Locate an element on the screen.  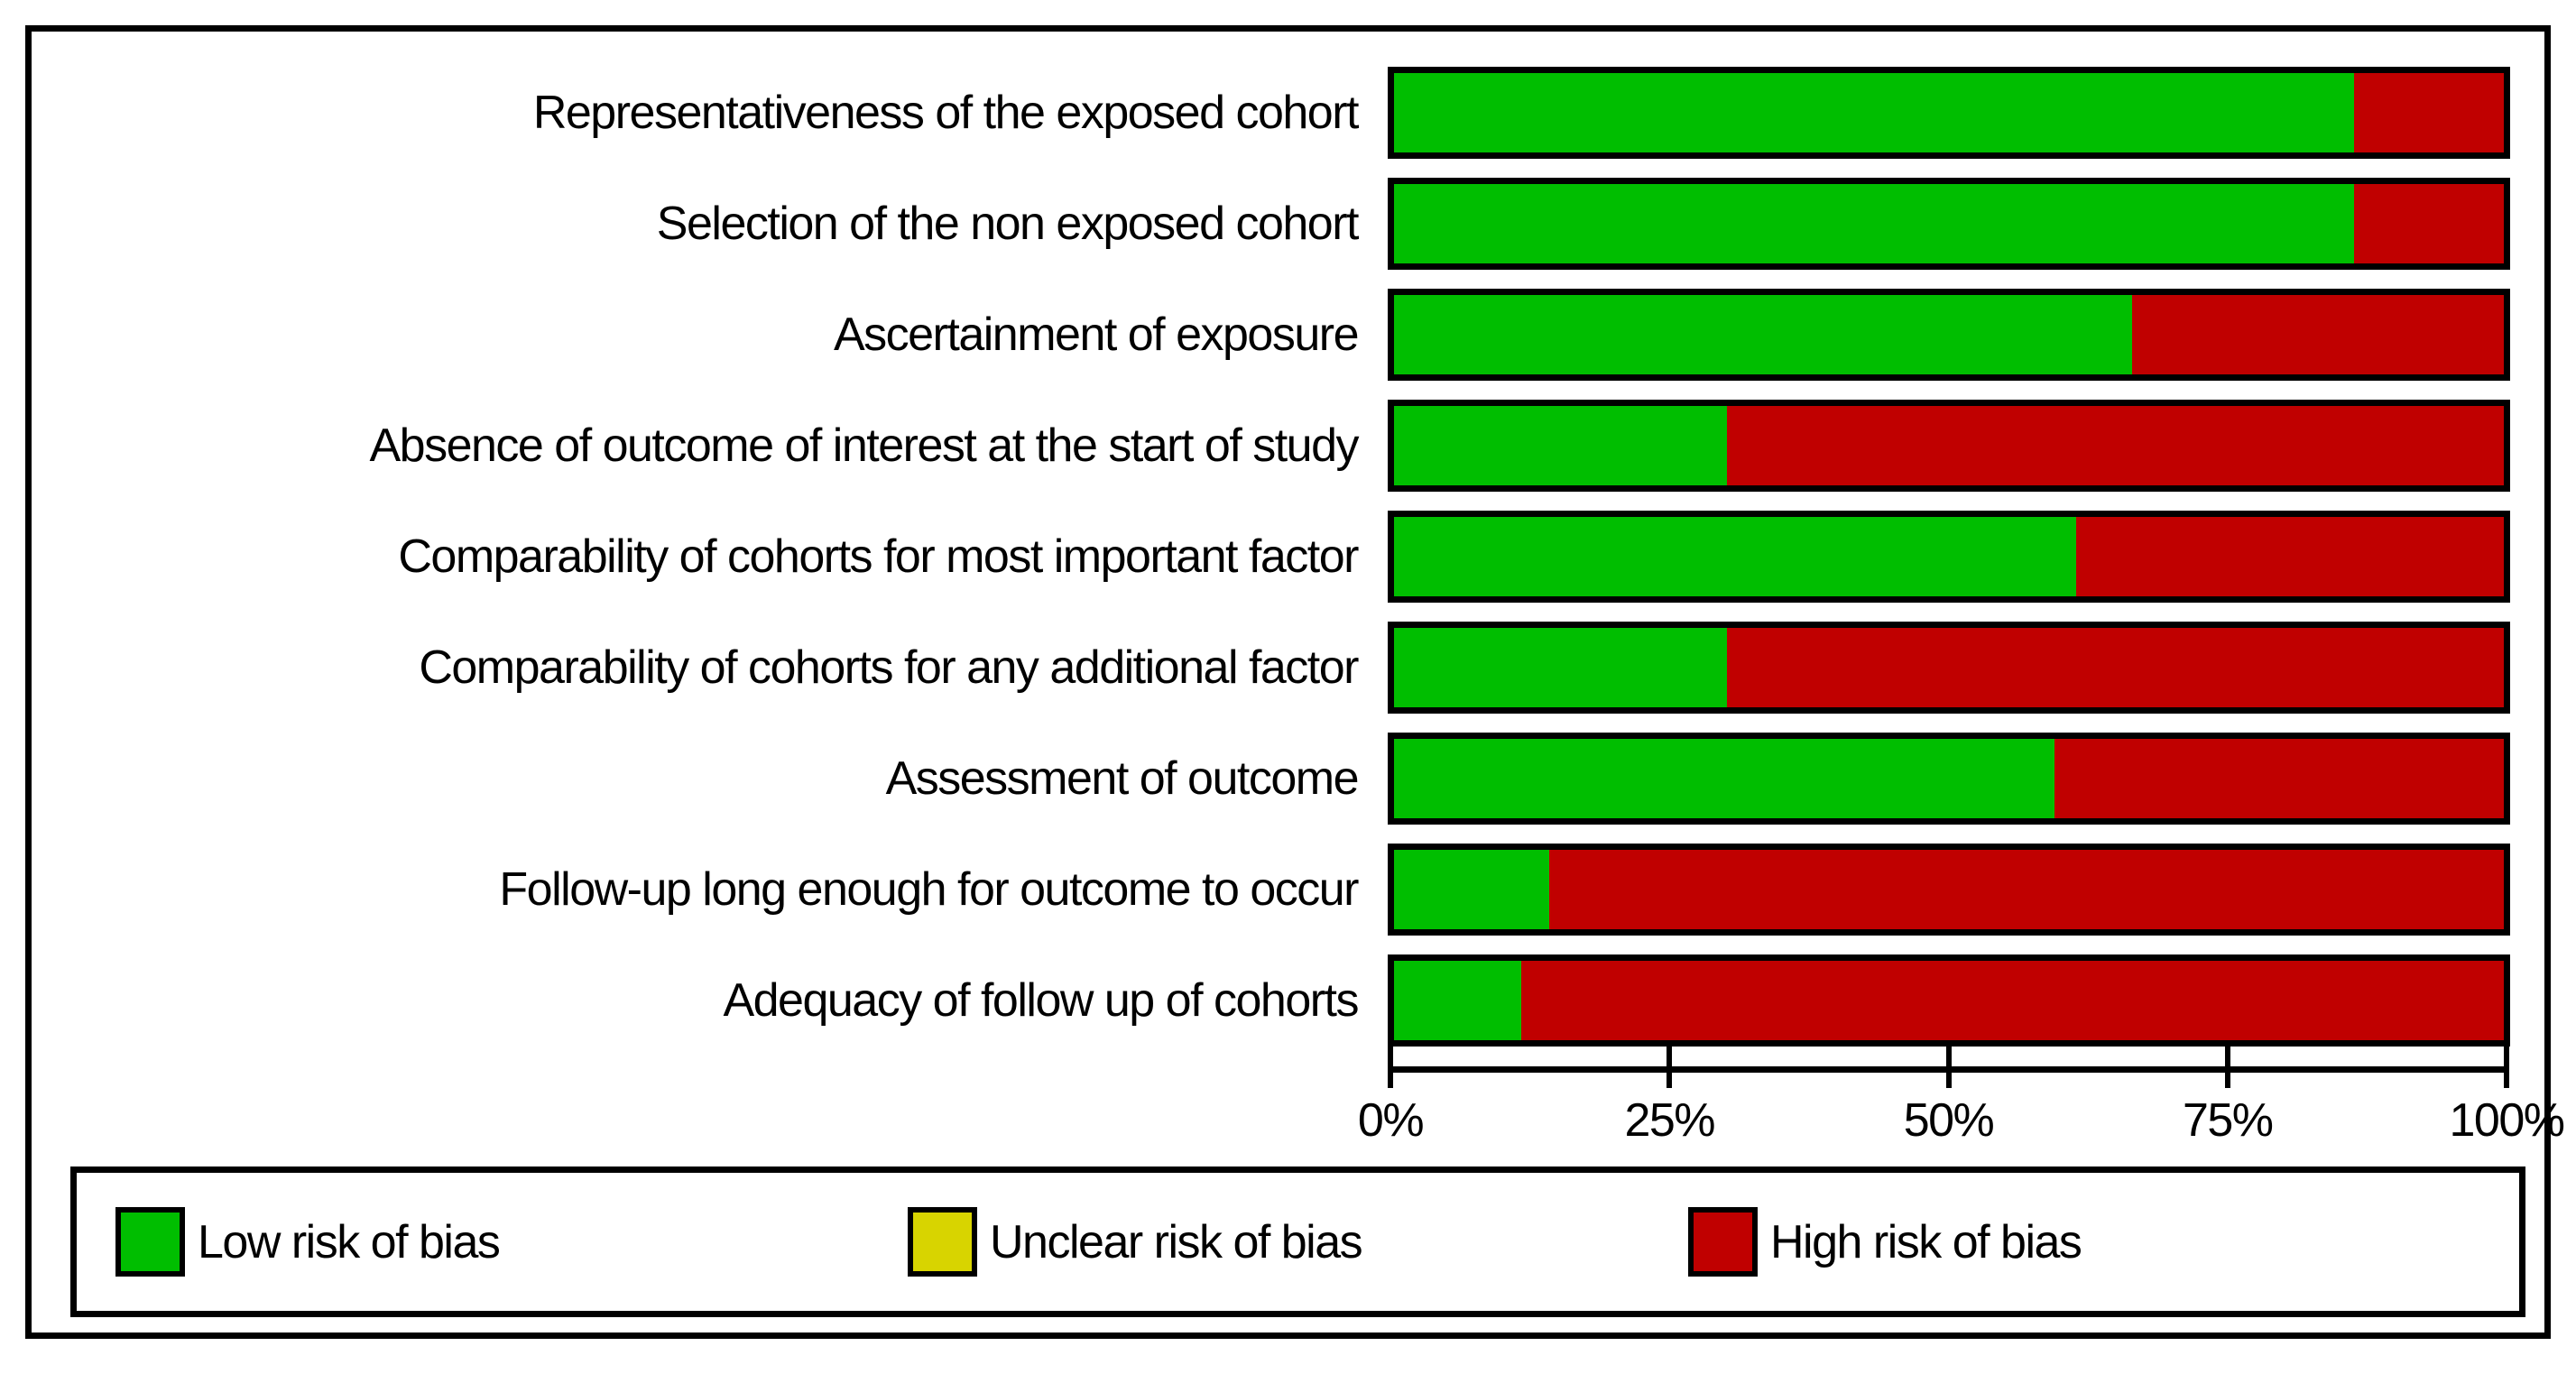
legend-label: Unclear risk of bias is located at coordinates (1176, 1241).